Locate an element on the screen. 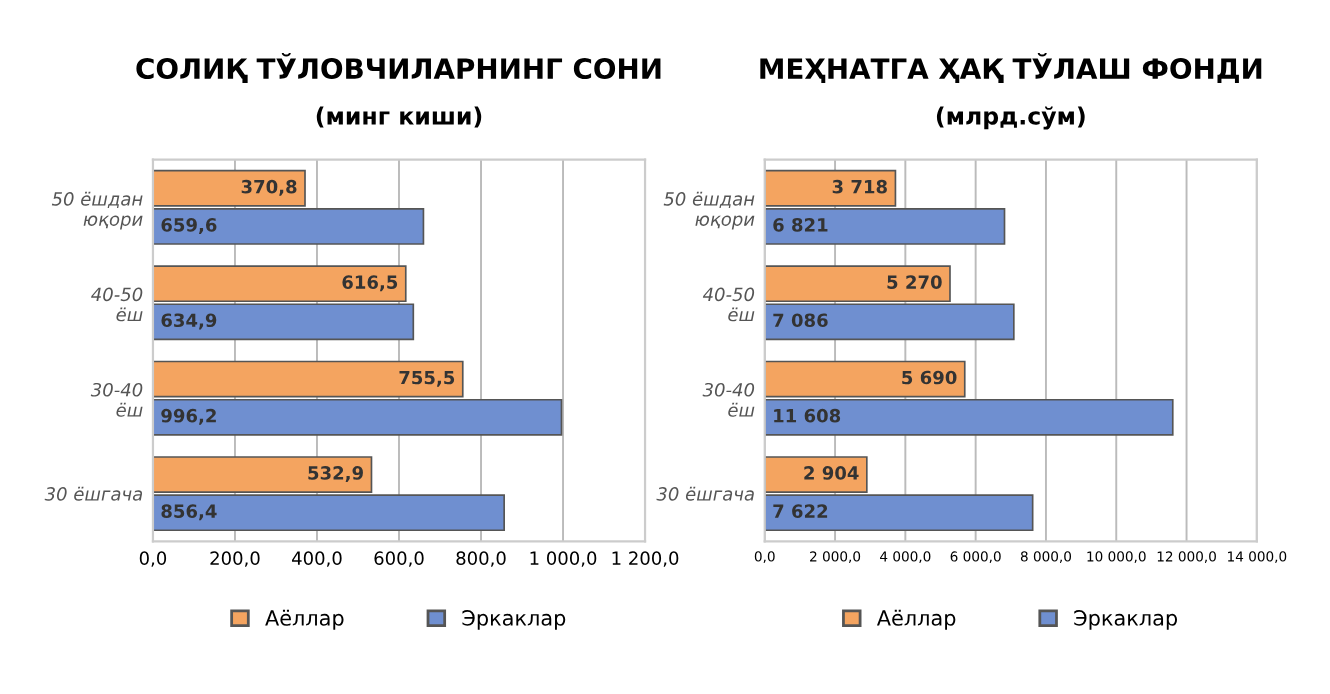 Image resolution: width=1330 pixels, height=694 pixels. chart-title: МЕҲНАТГА ҲАҚ ТЎЛАШ ФОНДИ is located at coordinates (1011, 67).